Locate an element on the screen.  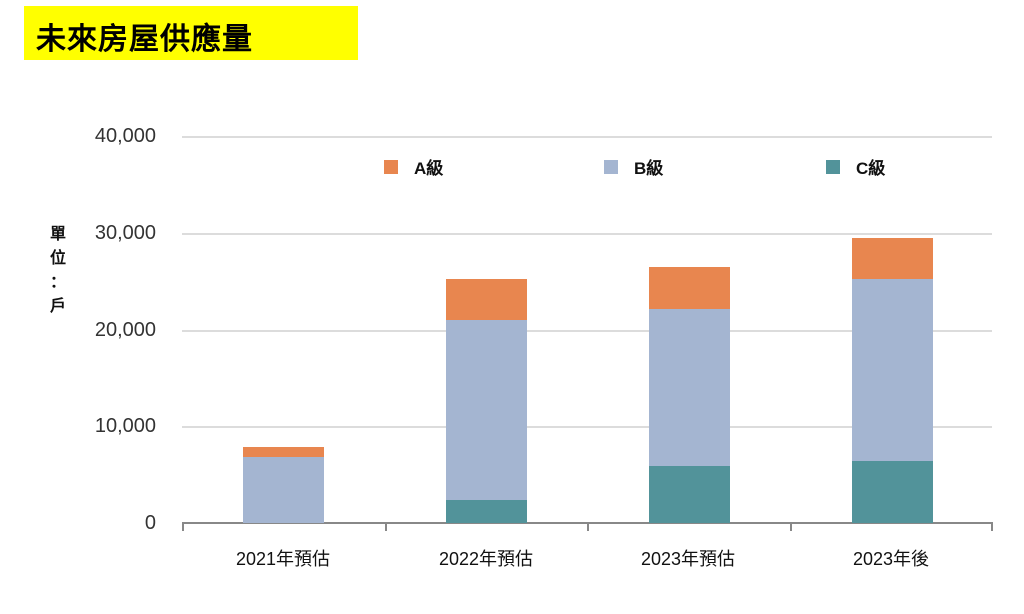
legend-item-b: B級 is located at coordinates (633, 166).